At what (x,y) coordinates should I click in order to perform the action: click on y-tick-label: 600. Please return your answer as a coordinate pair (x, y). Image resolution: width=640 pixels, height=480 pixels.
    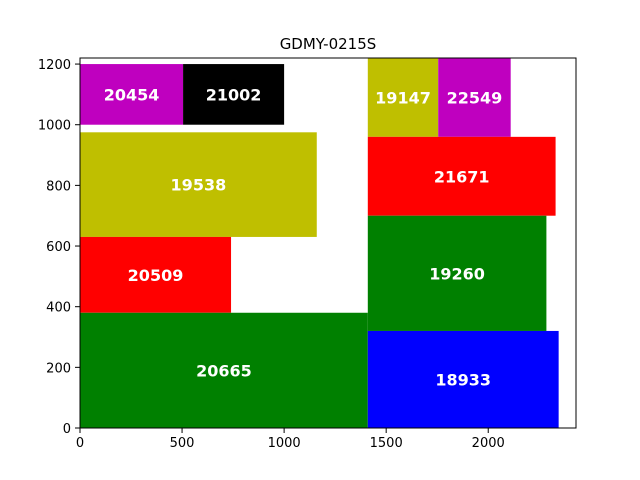
    Looking at the image, I should click on (58, 247).